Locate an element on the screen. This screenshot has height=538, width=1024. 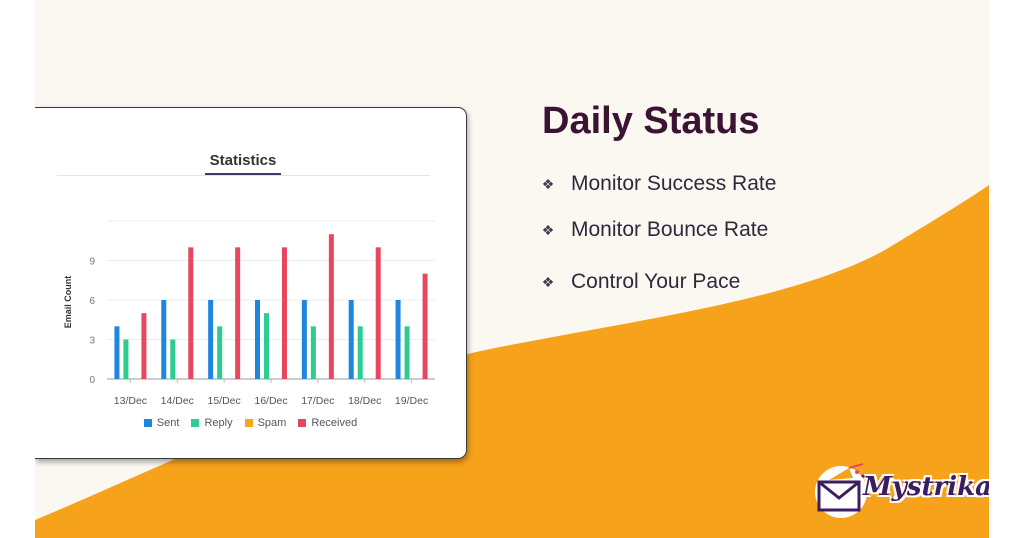
x-tick-label: 17/Dec is located at coordinates (317, 401).